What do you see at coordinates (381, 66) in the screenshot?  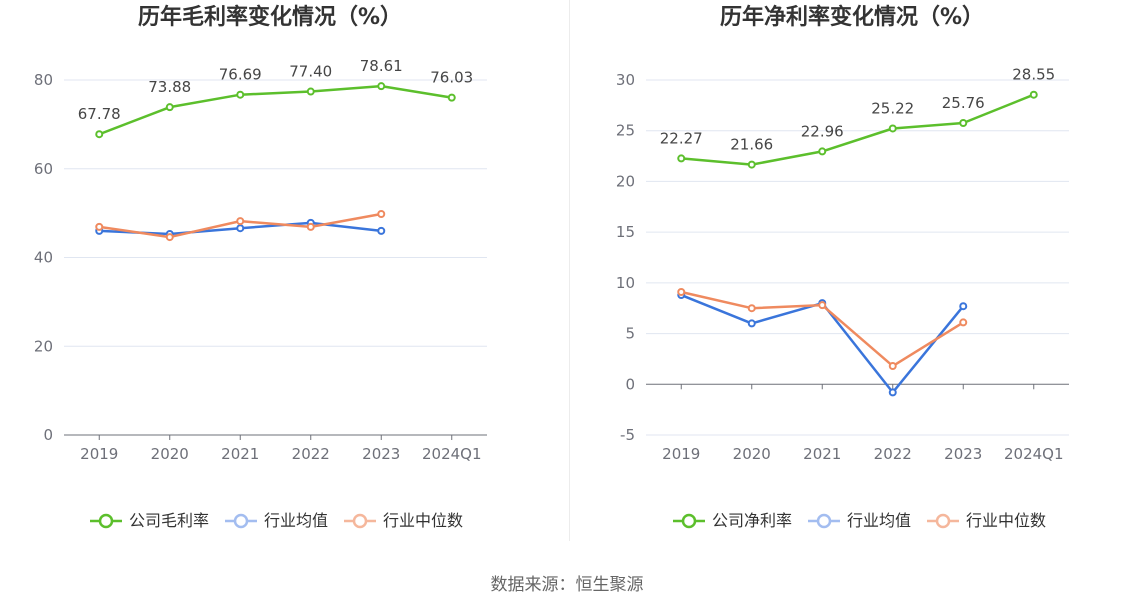 I see `data-label: 78.61` at bounding box center [381, 66].